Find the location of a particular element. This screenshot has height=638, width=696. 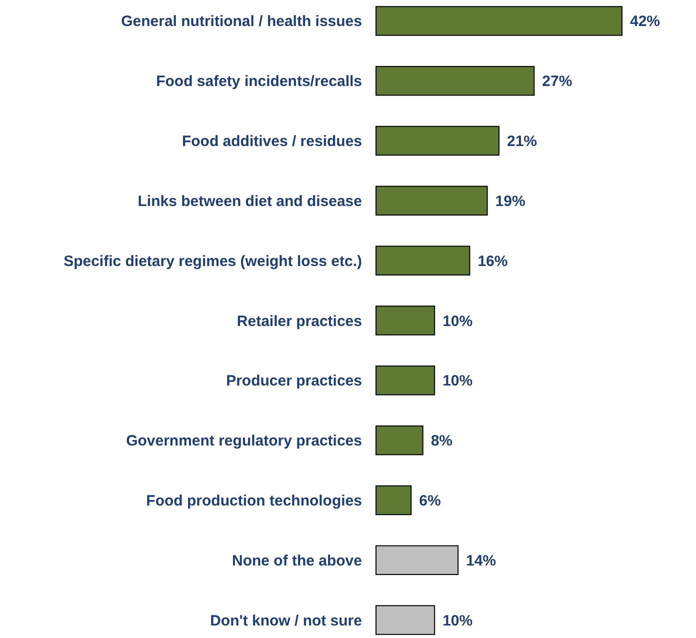

data-label: 16% is located at coordinates (493, 261).